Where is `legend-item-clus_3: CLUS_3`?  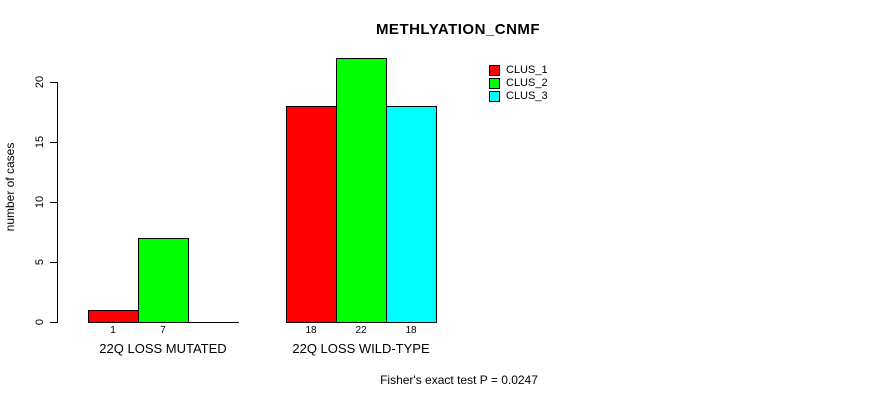
legend-item-clus_3: CLUS_3 is located at coordinates (518, 96).